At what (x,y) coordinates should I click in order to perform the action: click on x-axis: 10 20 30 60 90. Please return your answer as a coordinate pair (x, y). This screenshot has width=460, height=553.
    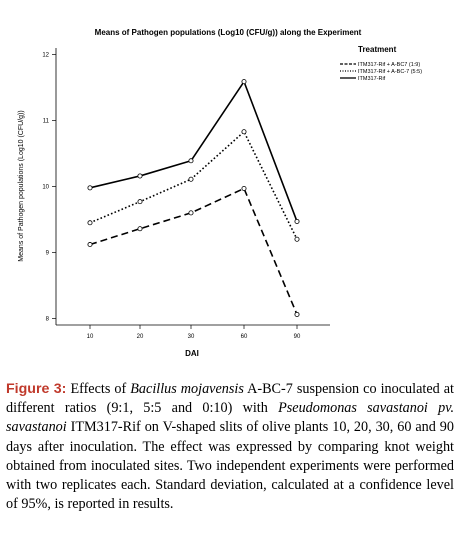
    Looking at the image, I should click on (193, 332).